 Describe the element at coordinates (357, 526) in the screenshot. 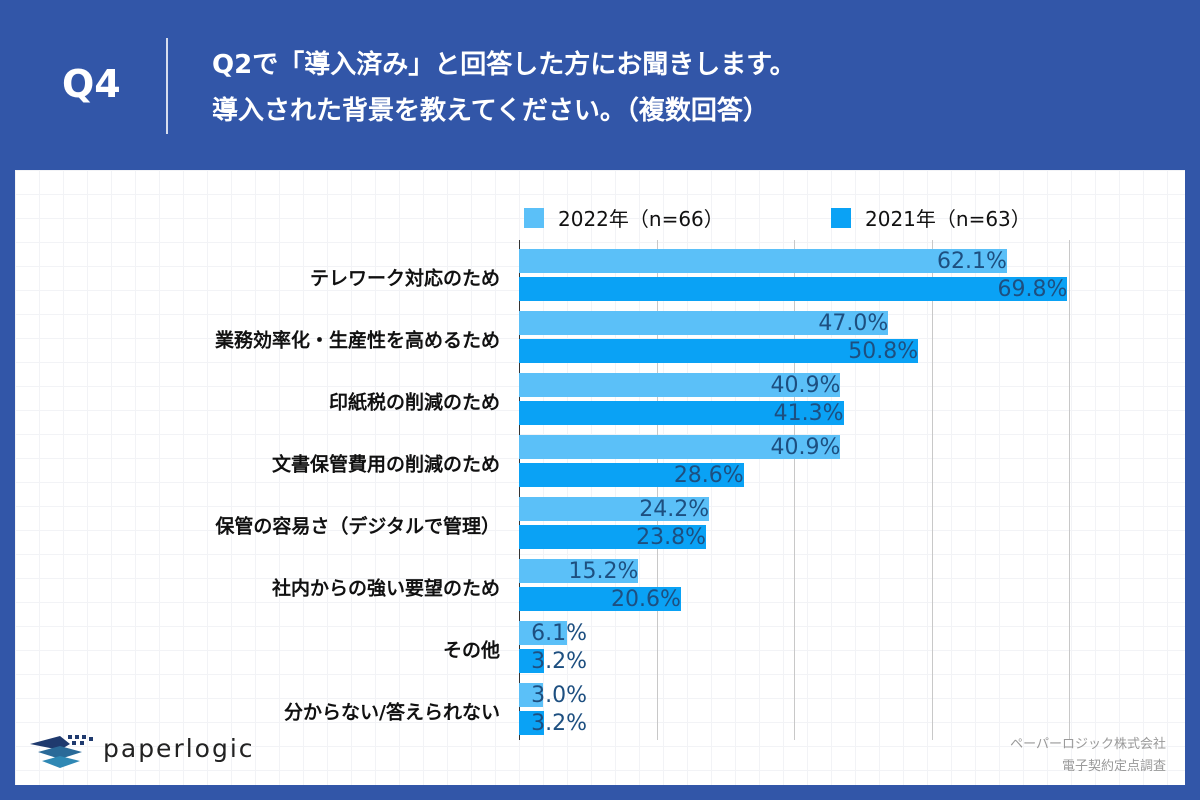

I see `category-label: 保管の容易さ（デジタルで管理）` at that location.